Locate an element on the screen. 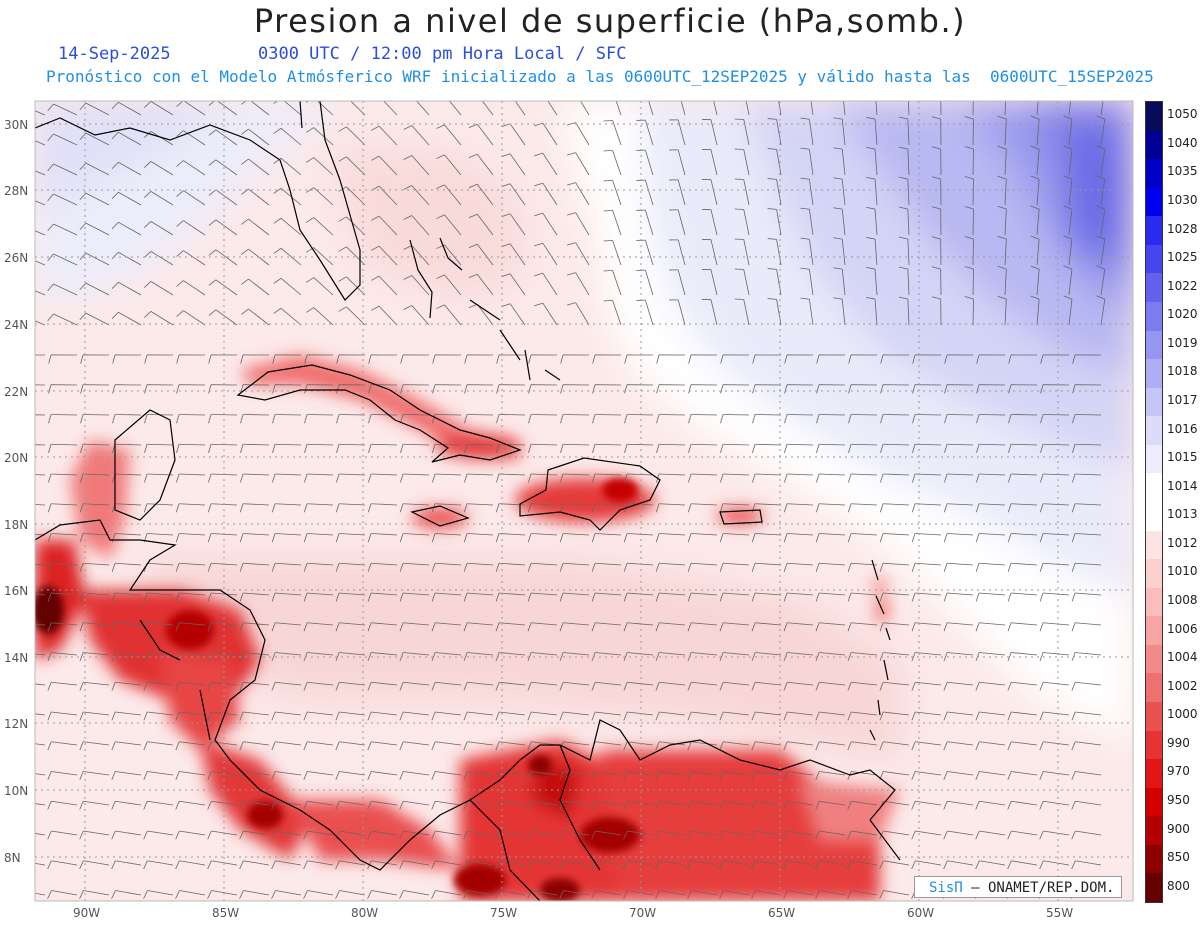 The height and width of the screenshot is (927, 1200). lat-label: 10N is located at coordinates (16, 791).